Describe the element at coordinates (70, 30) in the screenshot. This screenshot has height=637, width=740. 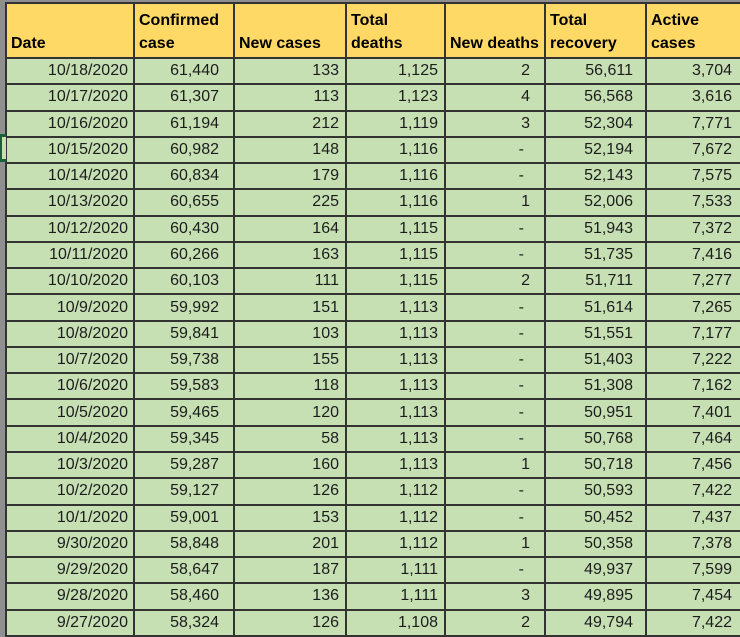
I see `column-header-date: Date` at that location.